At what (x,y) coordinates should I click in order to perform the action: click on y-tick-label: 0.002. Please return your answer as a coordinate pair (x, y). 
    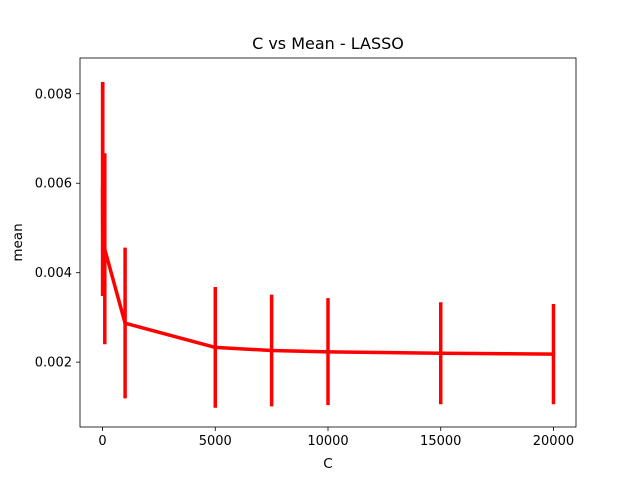
    Looking at the image, I should click on (53, 363).